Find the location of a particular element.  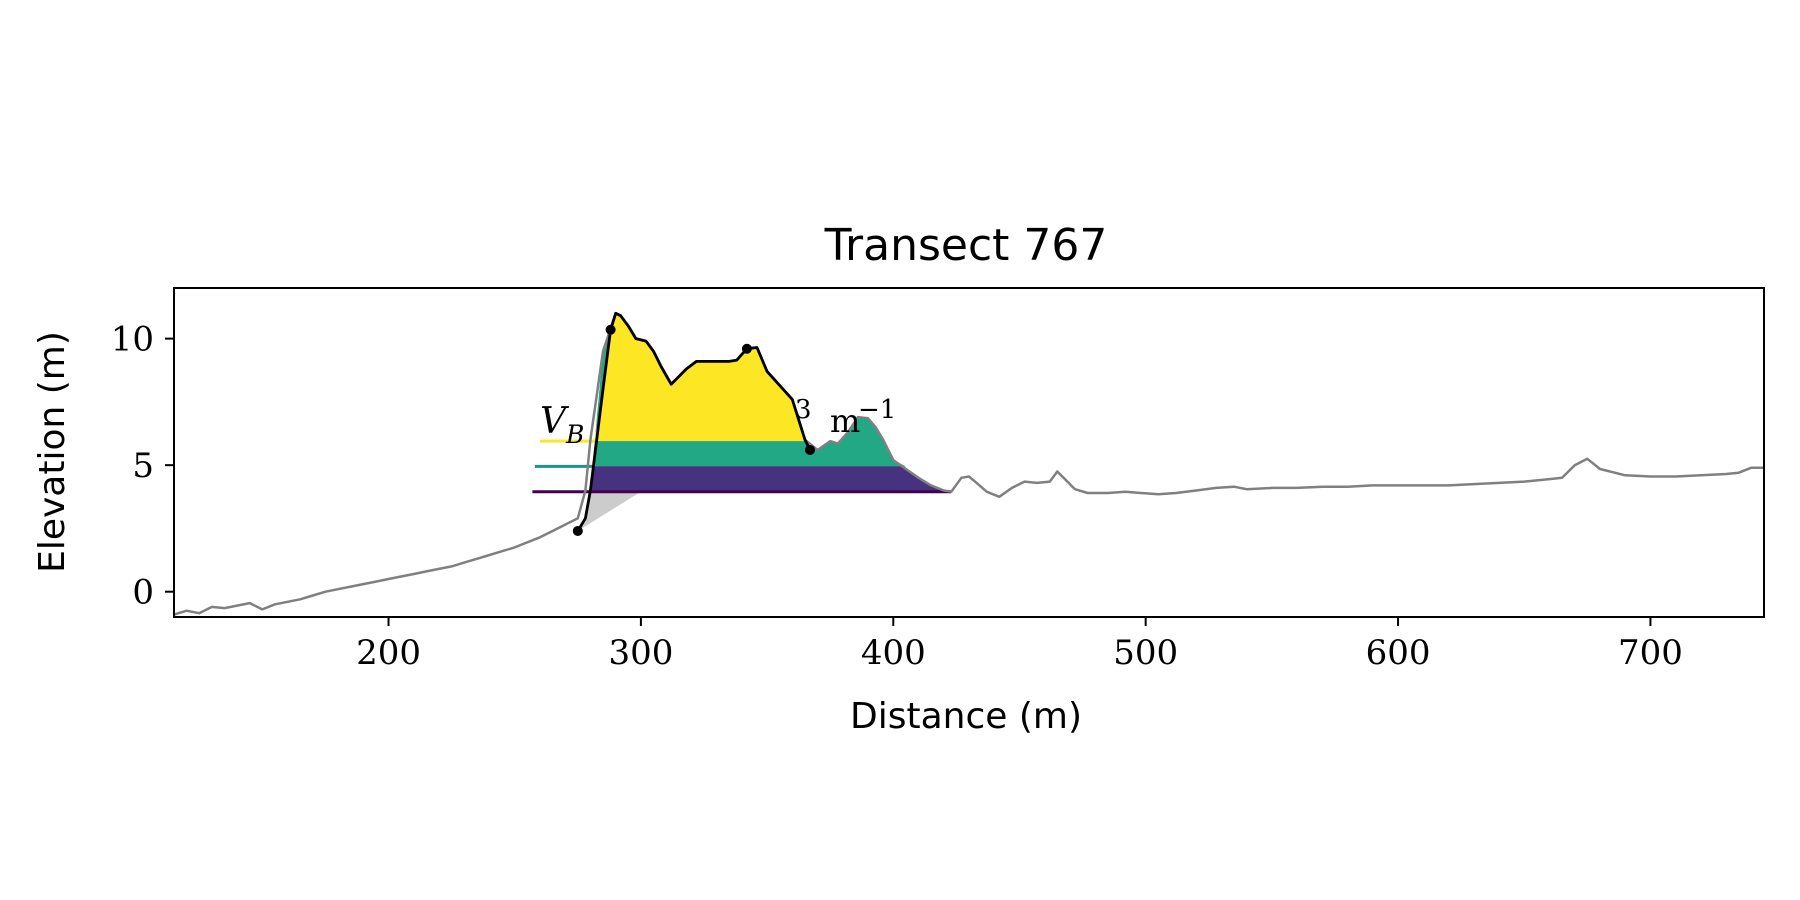

x-tick-label-400: 400 is located at coordinates (893, 653).